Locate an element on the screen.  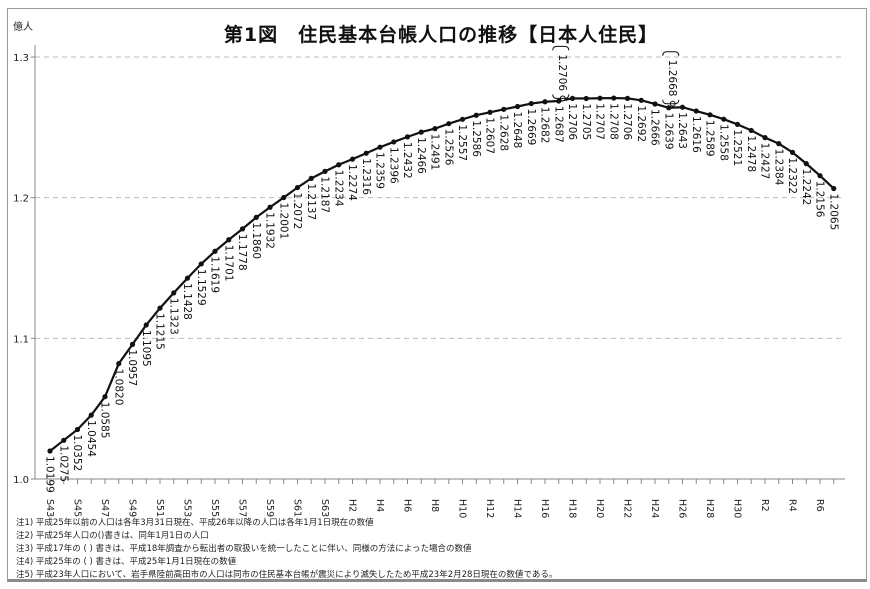
data-label: 1.1619 is located at coordinates (215, 274).